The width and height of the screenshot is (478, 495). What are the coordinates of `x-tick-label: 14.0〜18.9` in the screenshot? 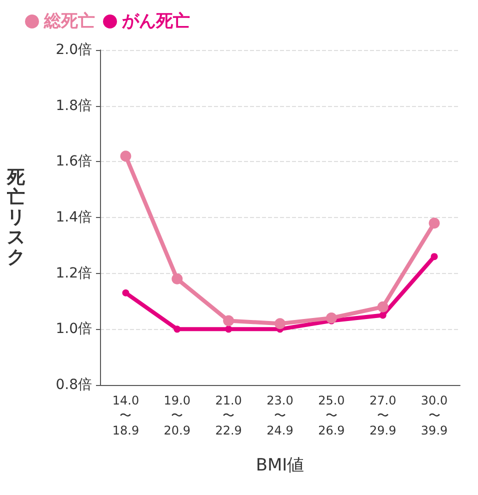 It's located at (126, 416).